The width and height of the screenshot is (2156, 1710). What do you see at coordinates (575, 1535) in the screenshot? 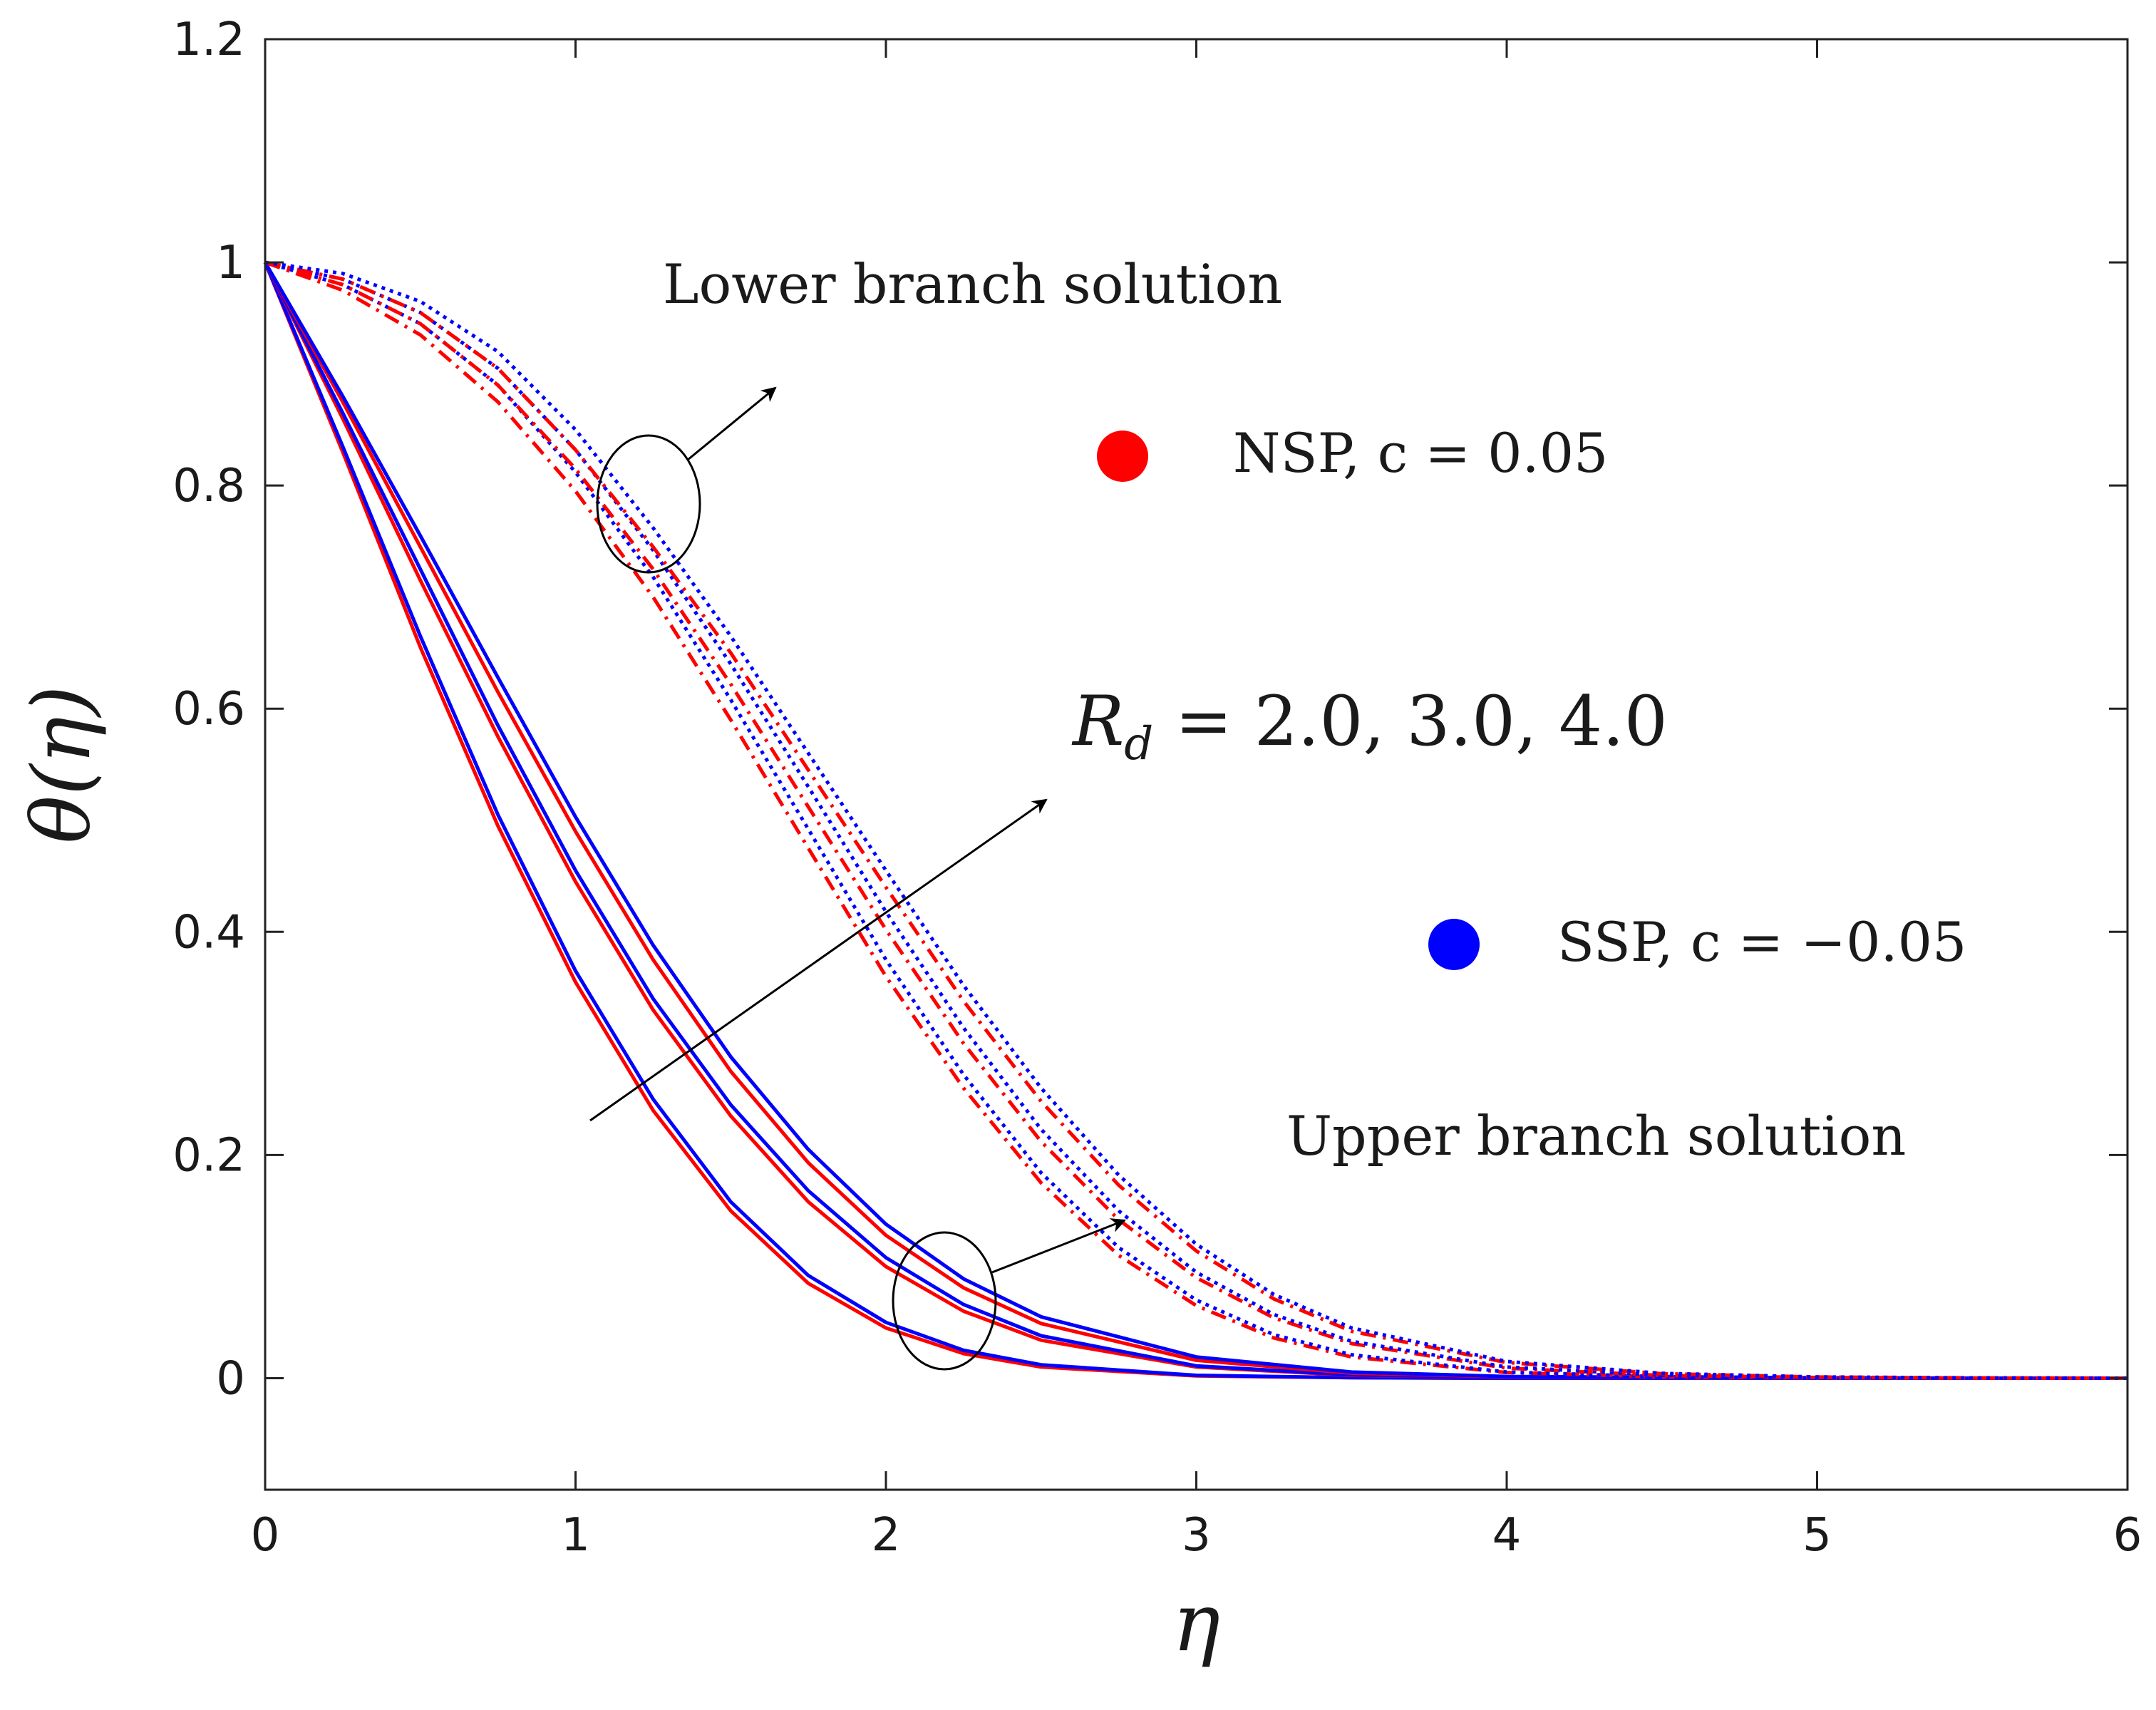
I see `x-tick-label: 1` at bounding box center [575, 1535].